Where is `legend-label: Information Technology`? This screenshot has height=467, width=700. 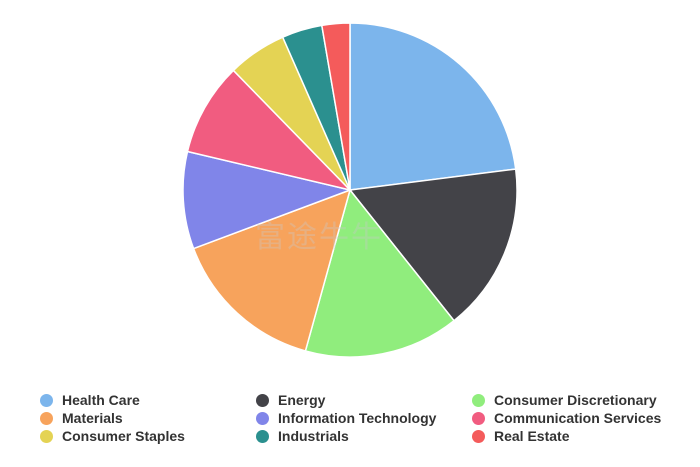 legend-label: Information Technology is located at coordinates (357, 418).